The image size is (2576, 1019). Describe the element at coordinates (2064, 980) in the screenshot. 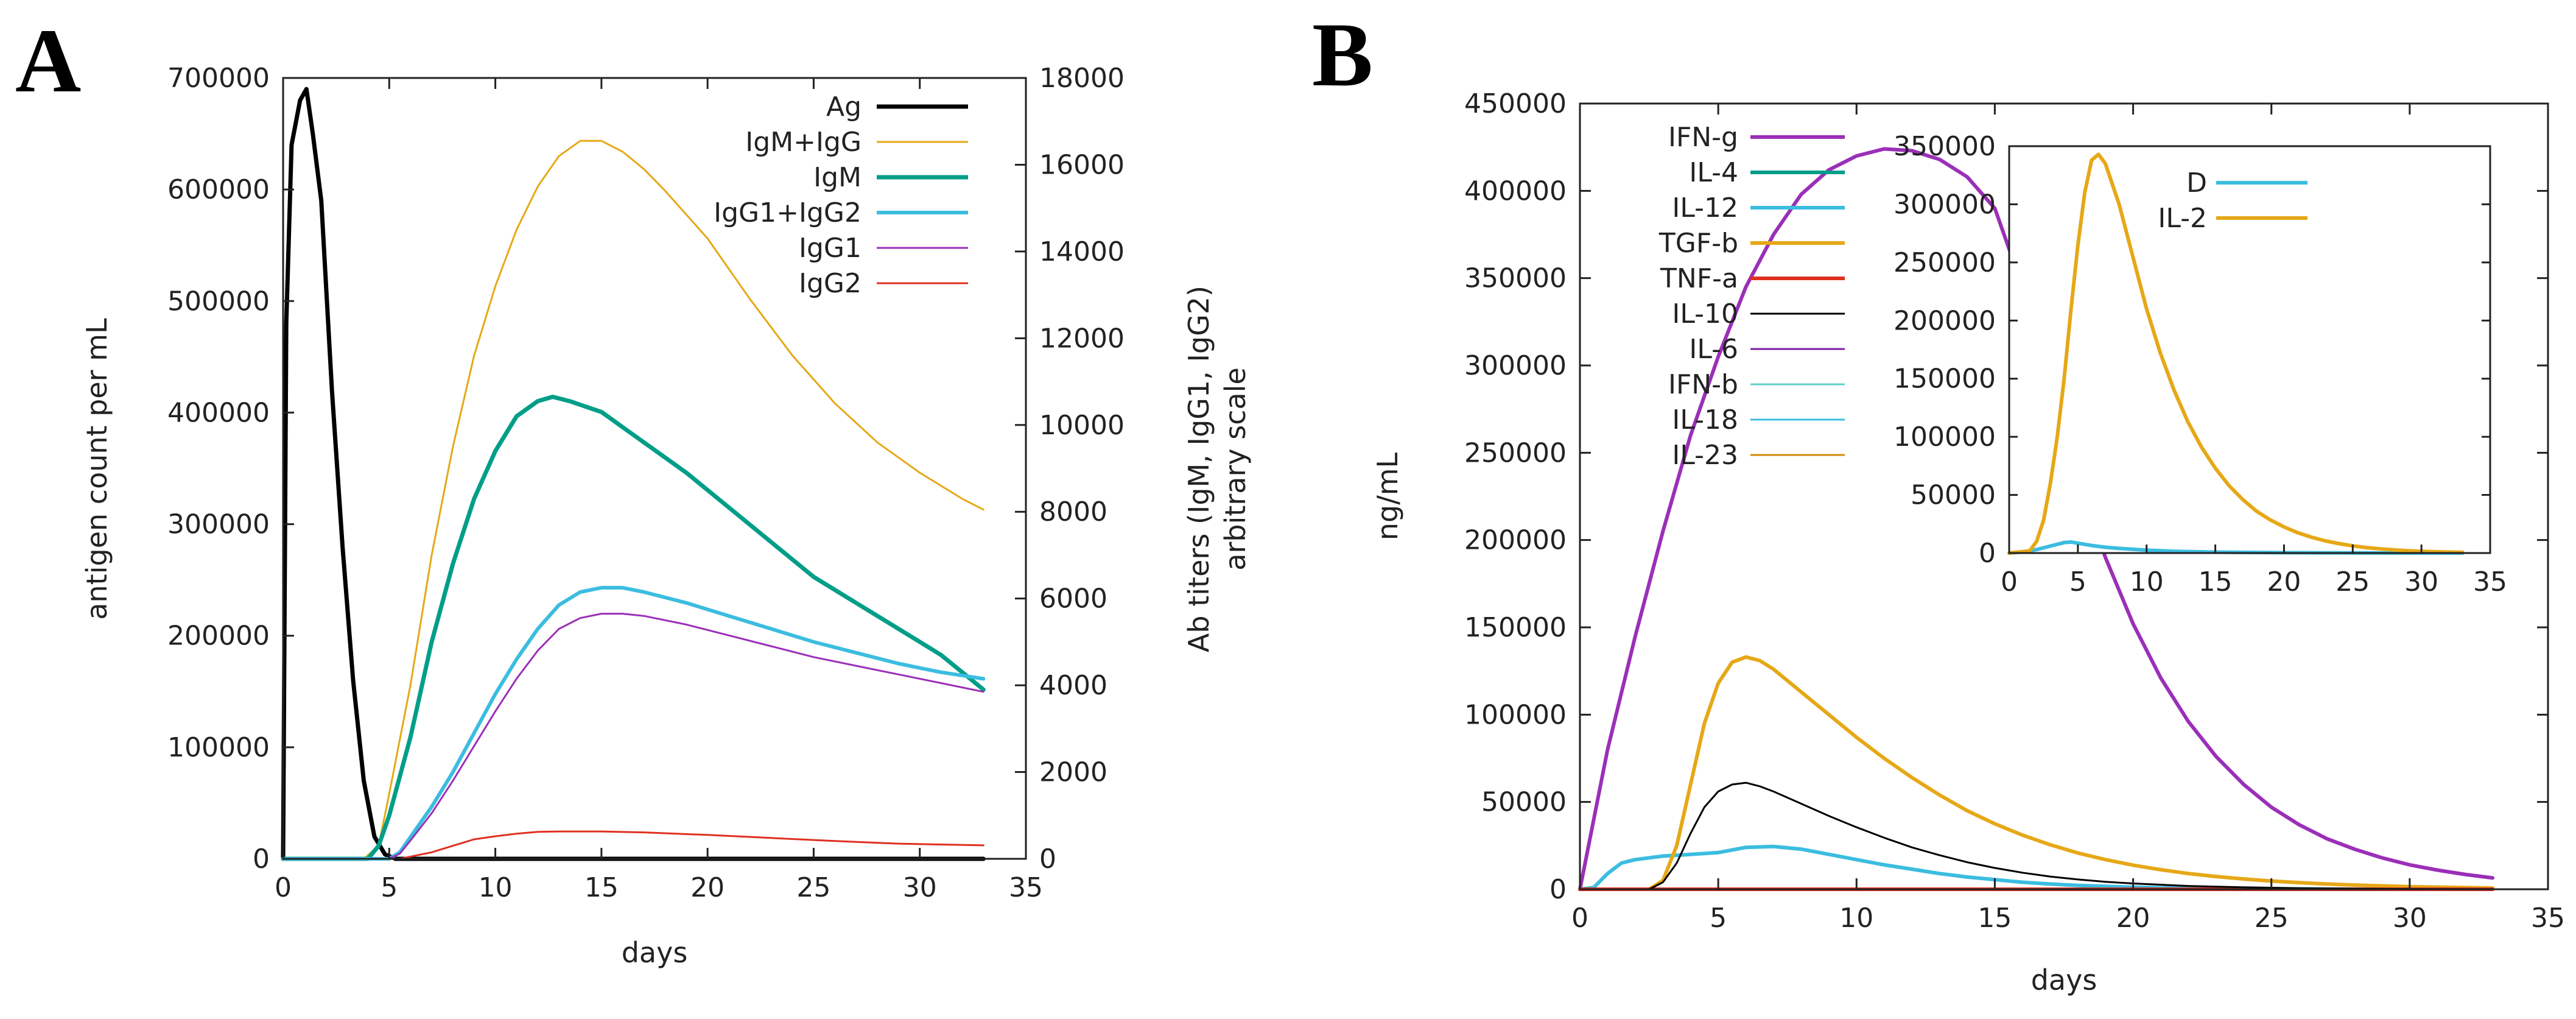

I see `chart-b-xlabel: days` at that location.